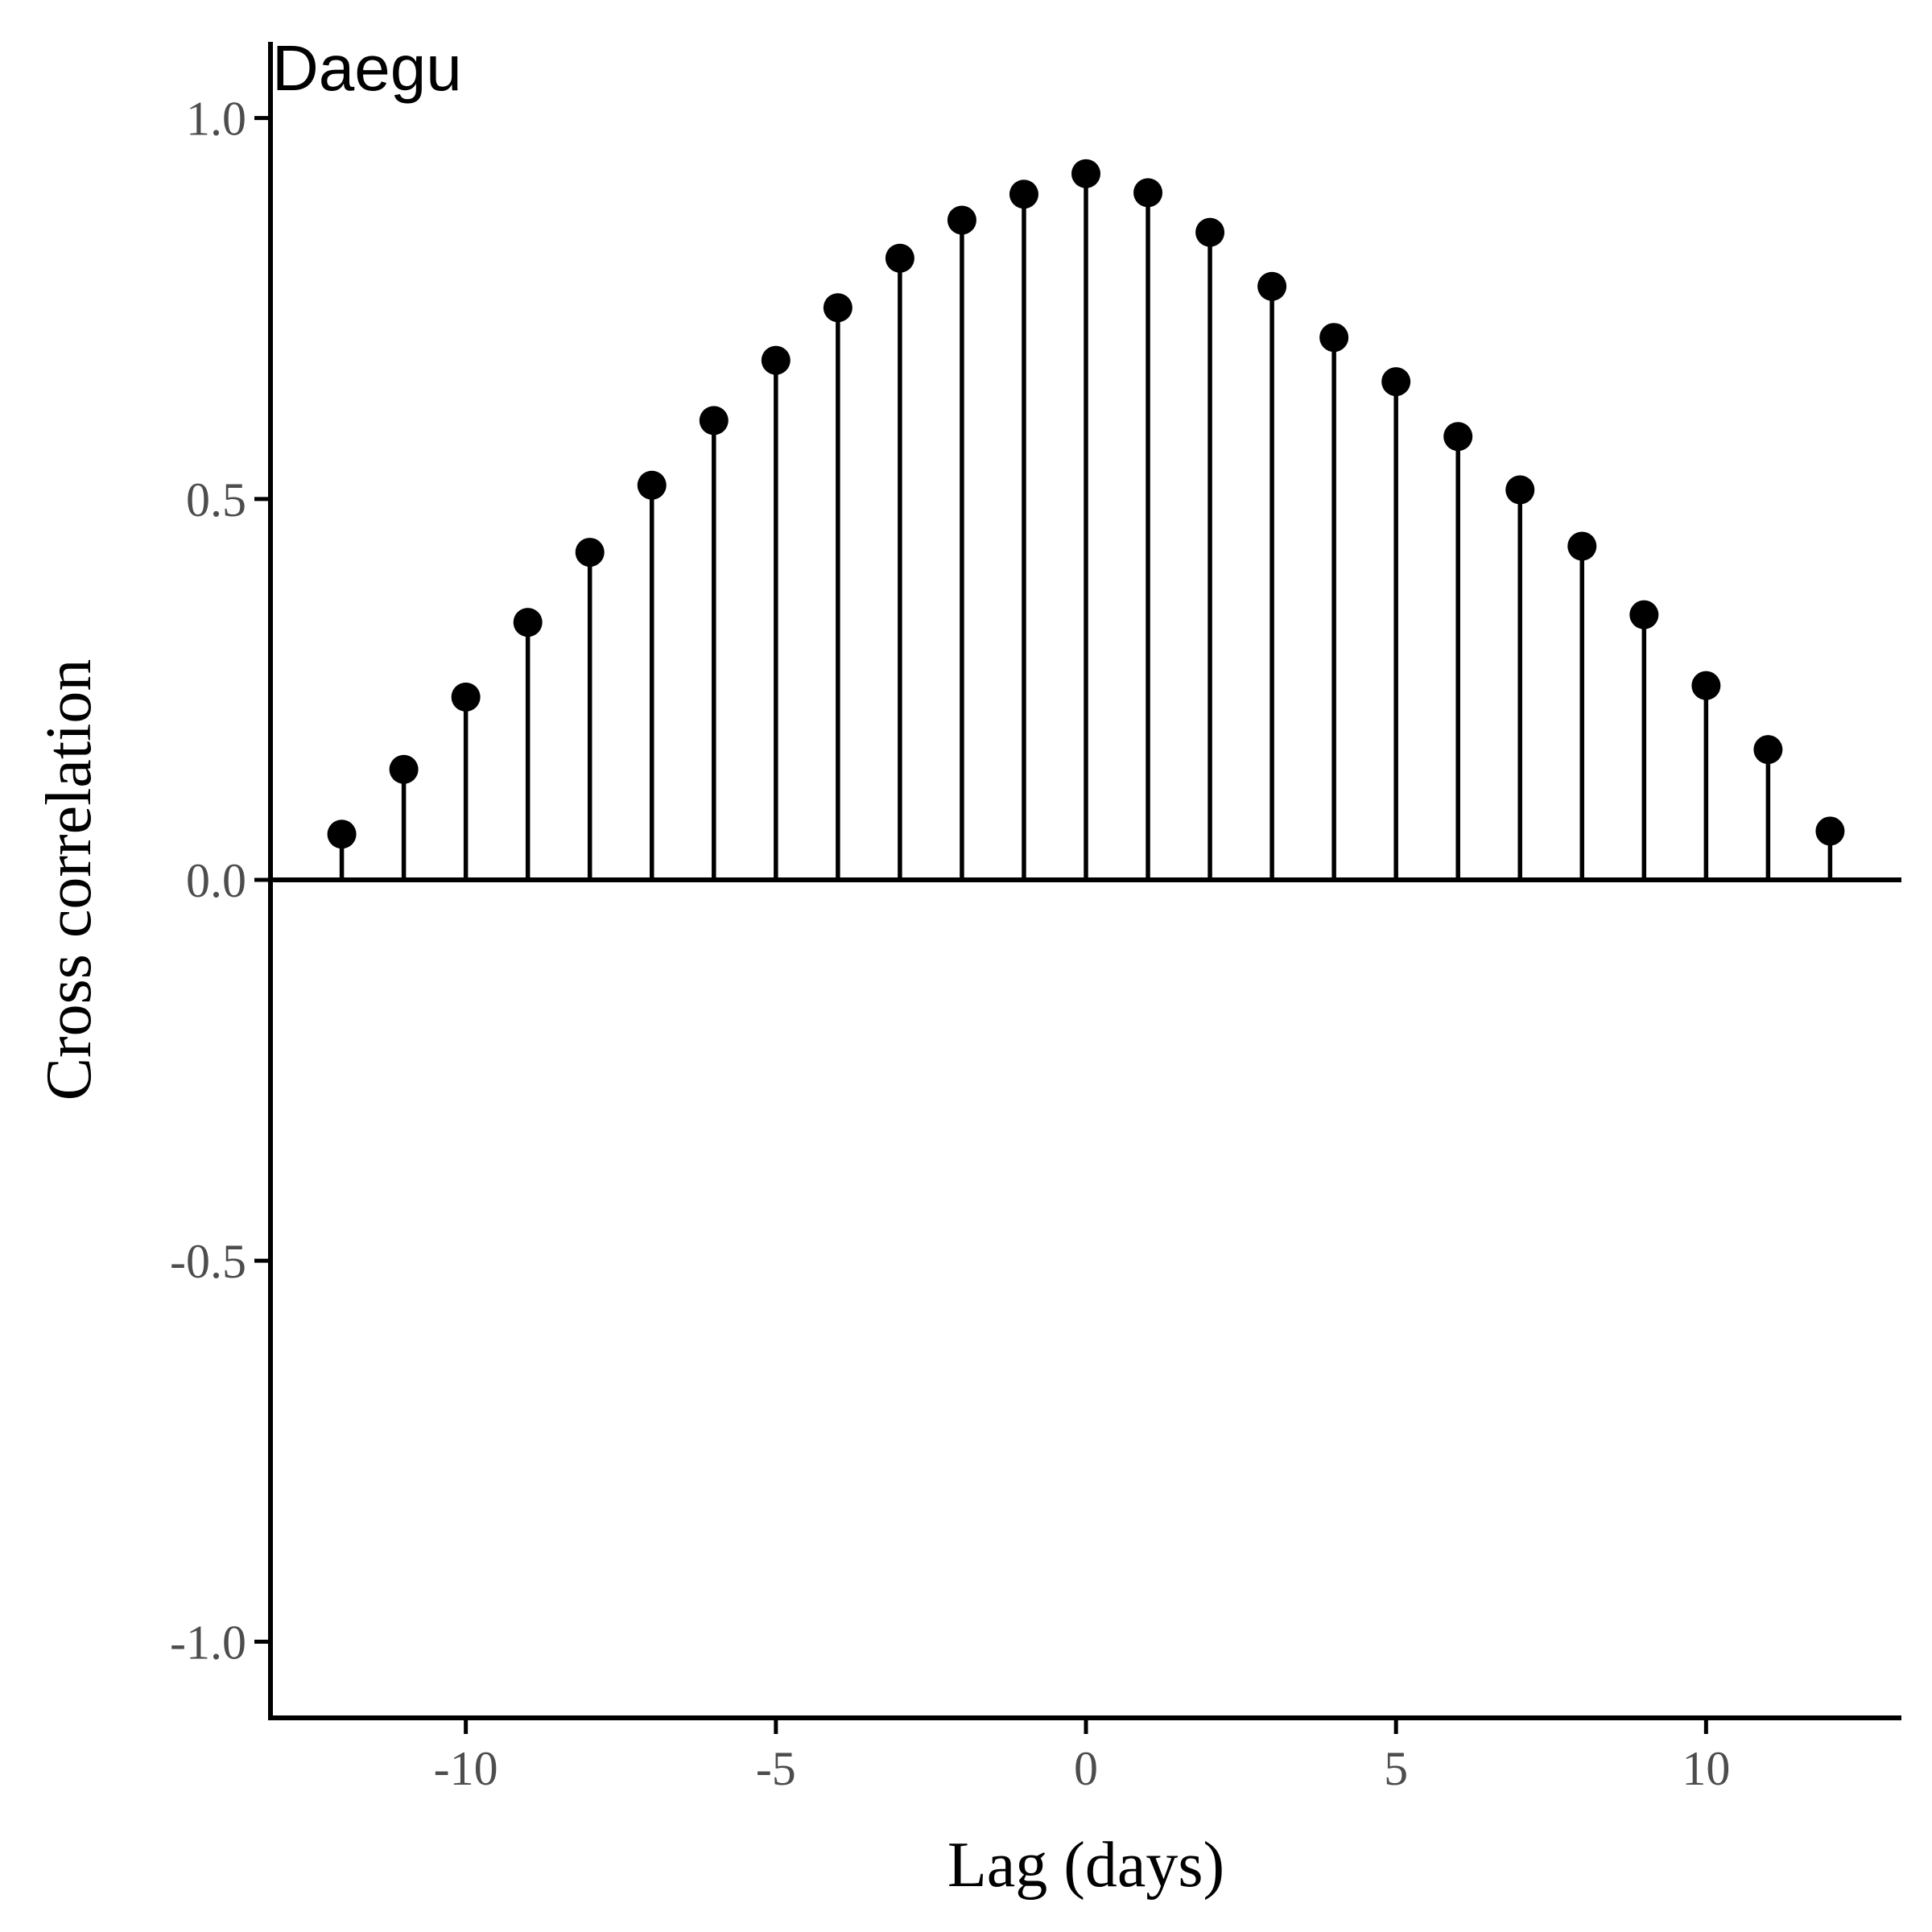 This screenshot has height=1932, width=1932. I want to click on y-tick-label: 0.5, so click(216, 499).